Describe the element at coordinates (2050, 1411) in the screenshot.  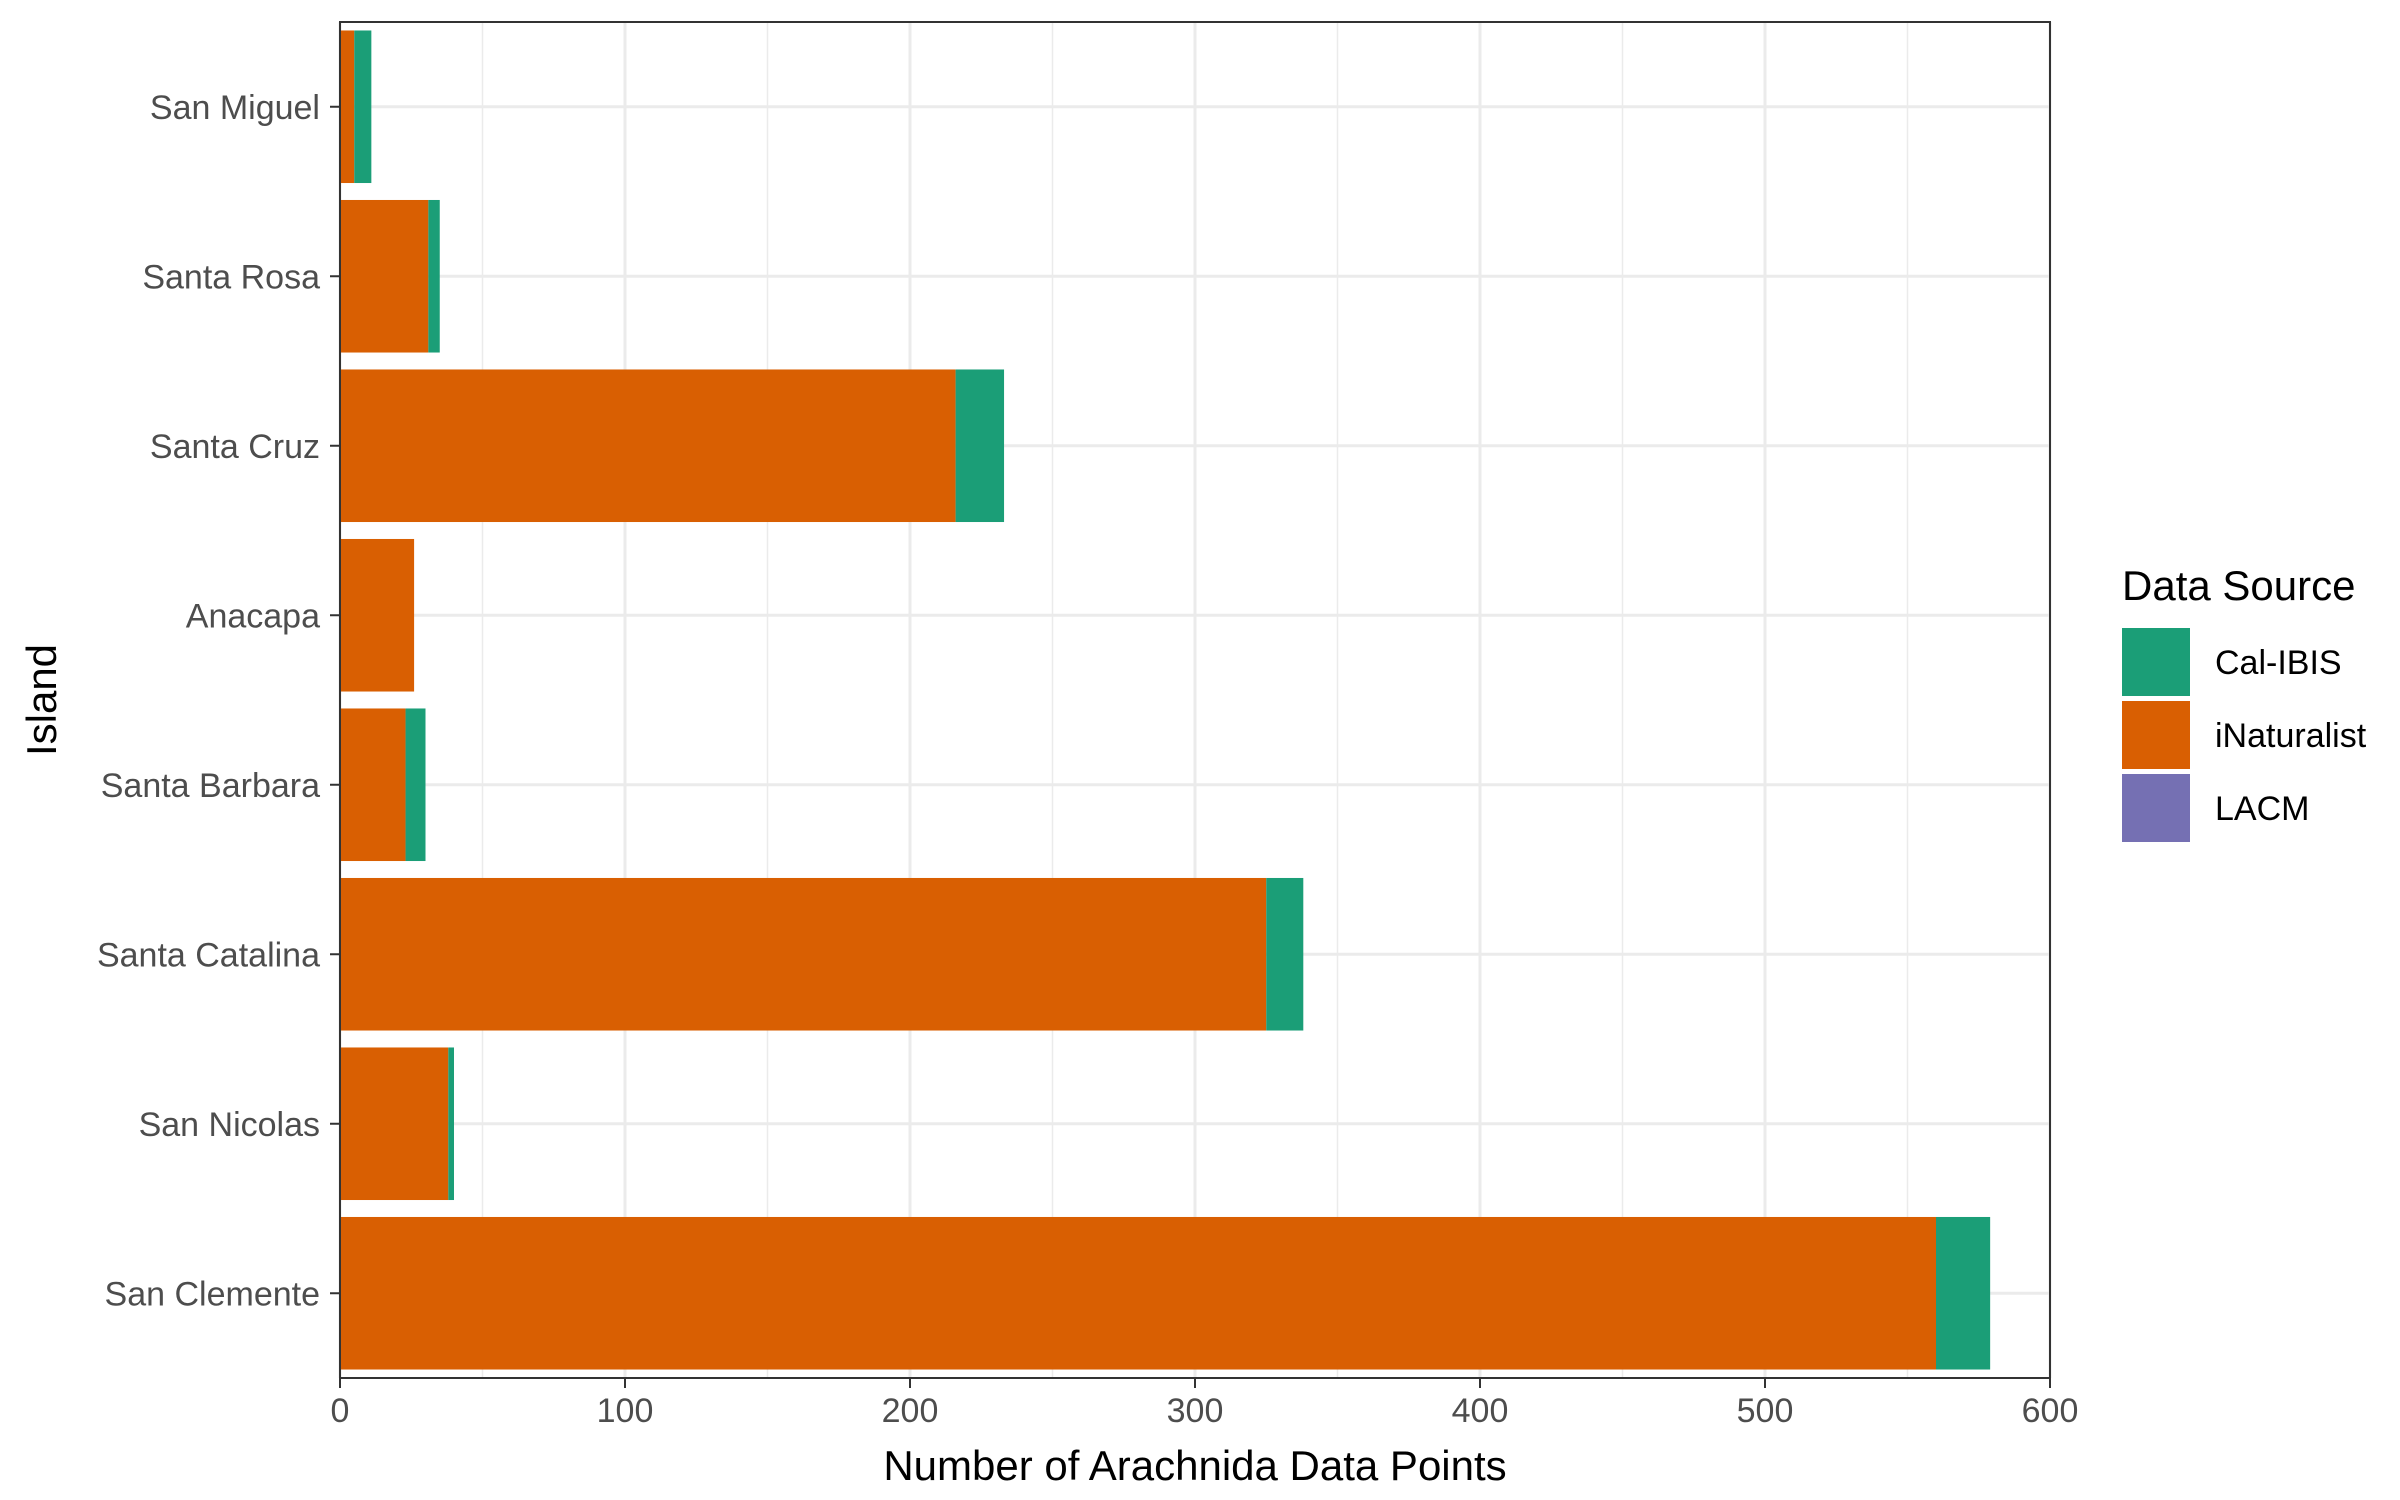
I see `x-tick-label: 600` at that location.